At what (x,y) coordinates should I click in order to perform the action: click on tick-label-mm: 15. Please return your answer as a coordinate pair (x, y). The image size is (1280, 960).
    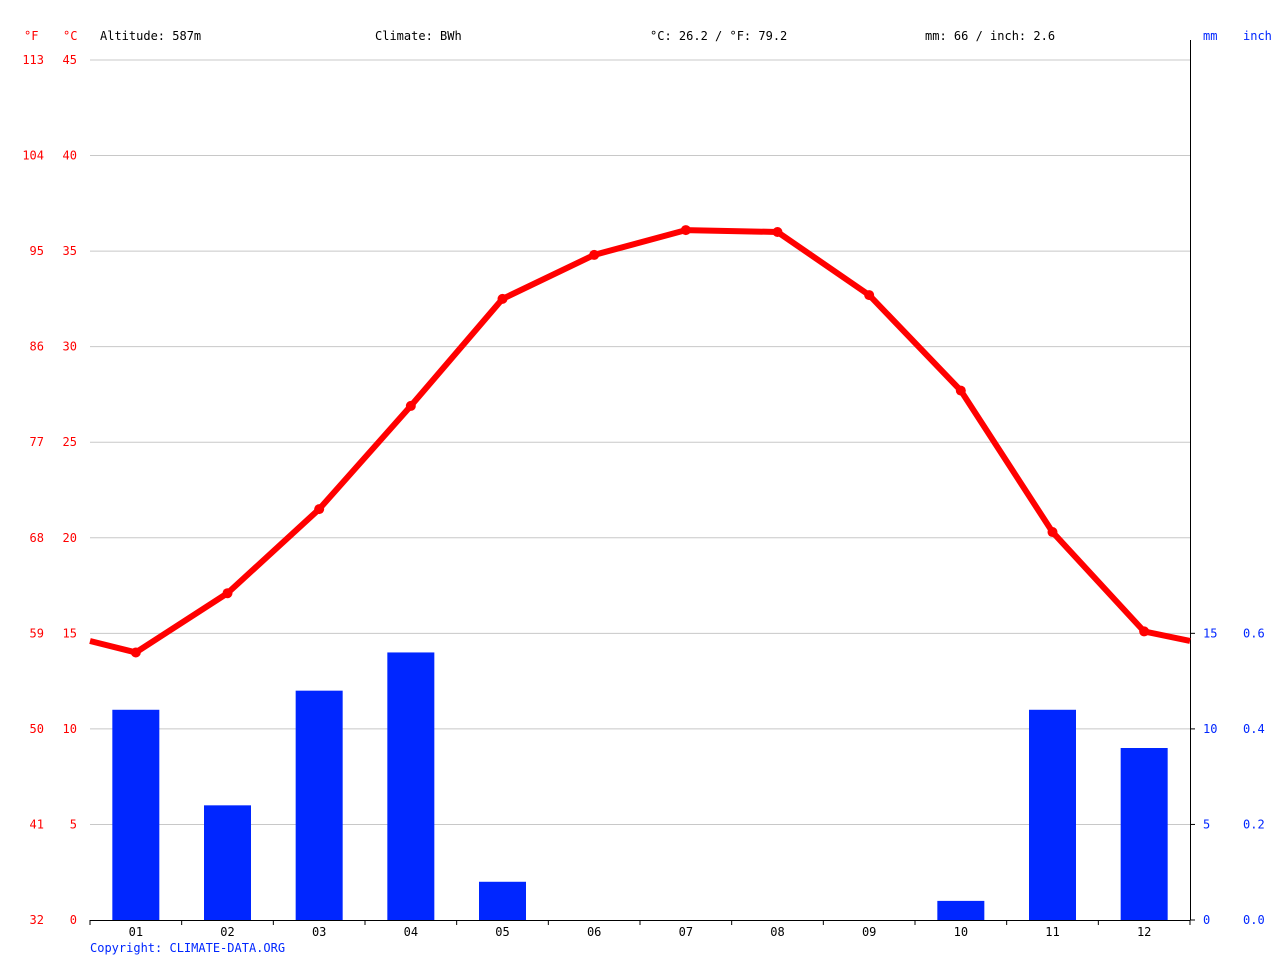
    Looking at the image, I should click on (1210, 633).